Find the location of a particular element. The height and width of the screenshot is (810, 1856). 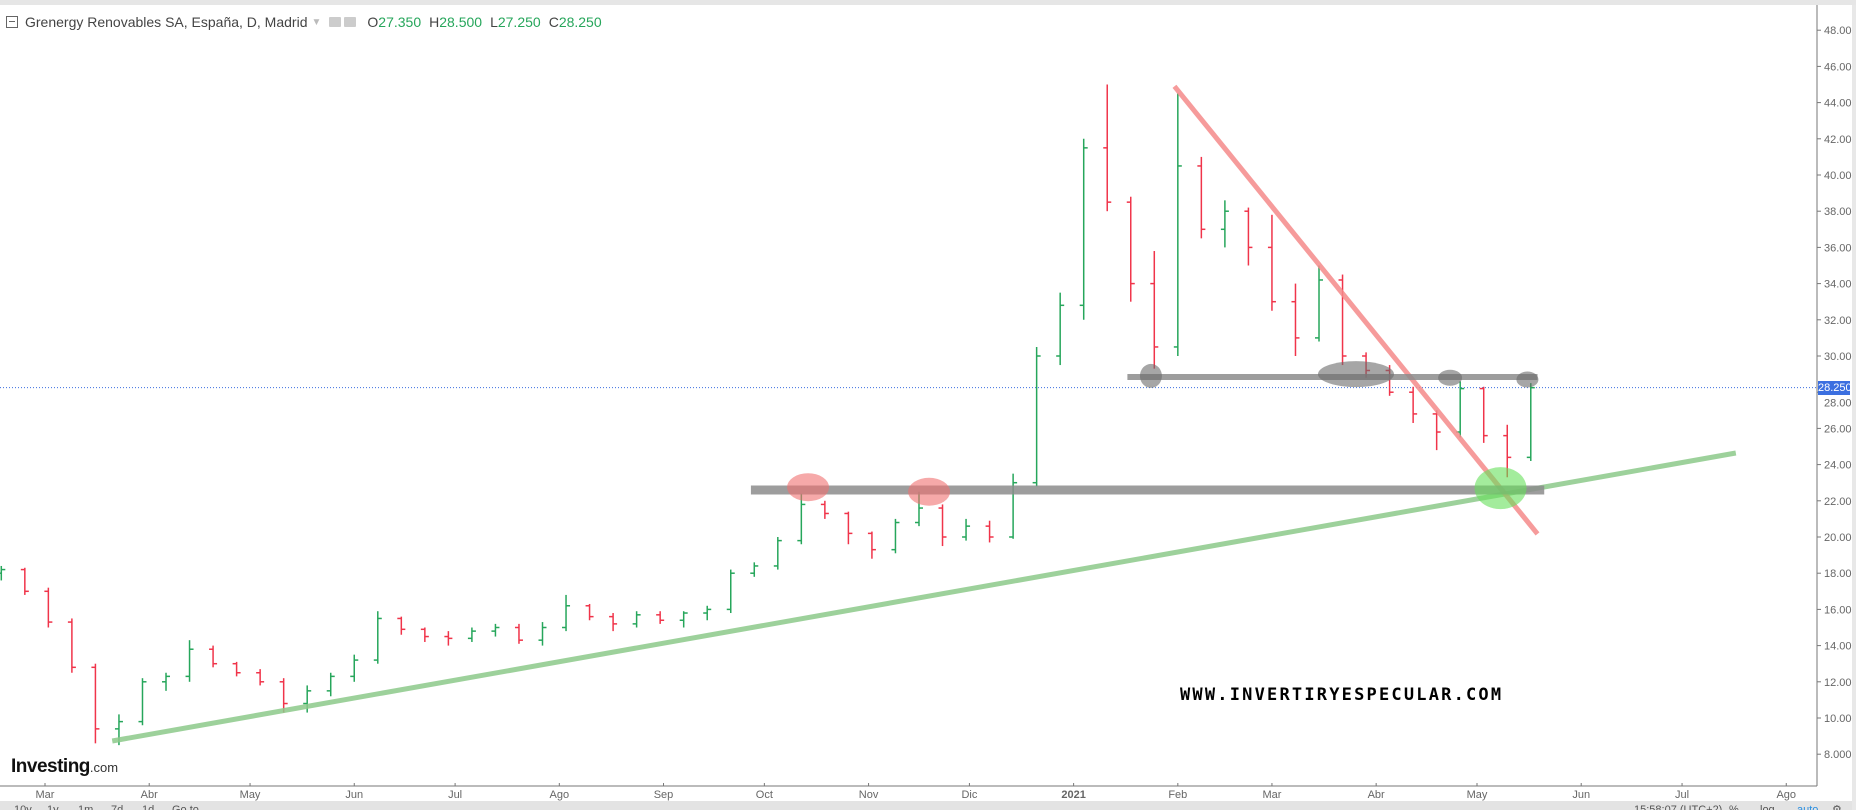

y-tick-label: 16.000 is located at coordinates (1840, 610).